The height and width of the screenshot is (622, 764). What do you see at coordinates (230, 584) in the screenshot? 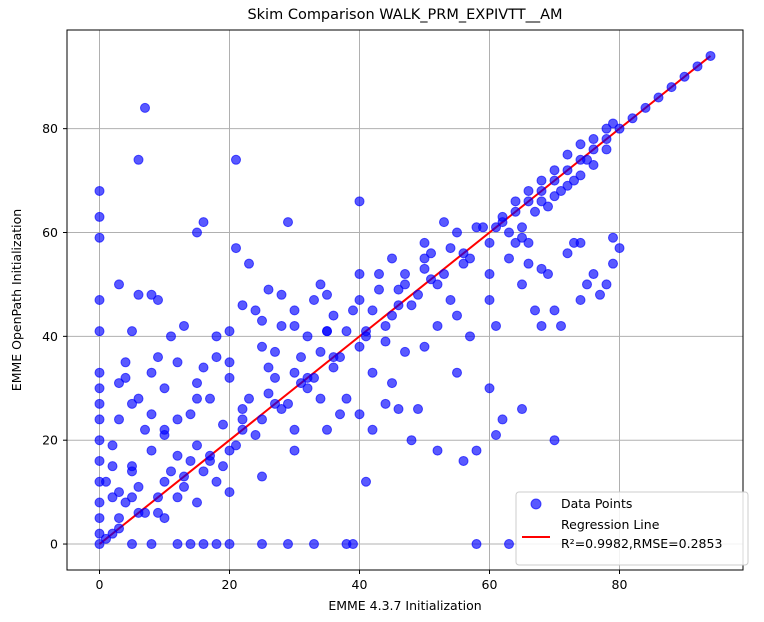
I see `x-tick-label: 20` at bounding box center [230, 584].